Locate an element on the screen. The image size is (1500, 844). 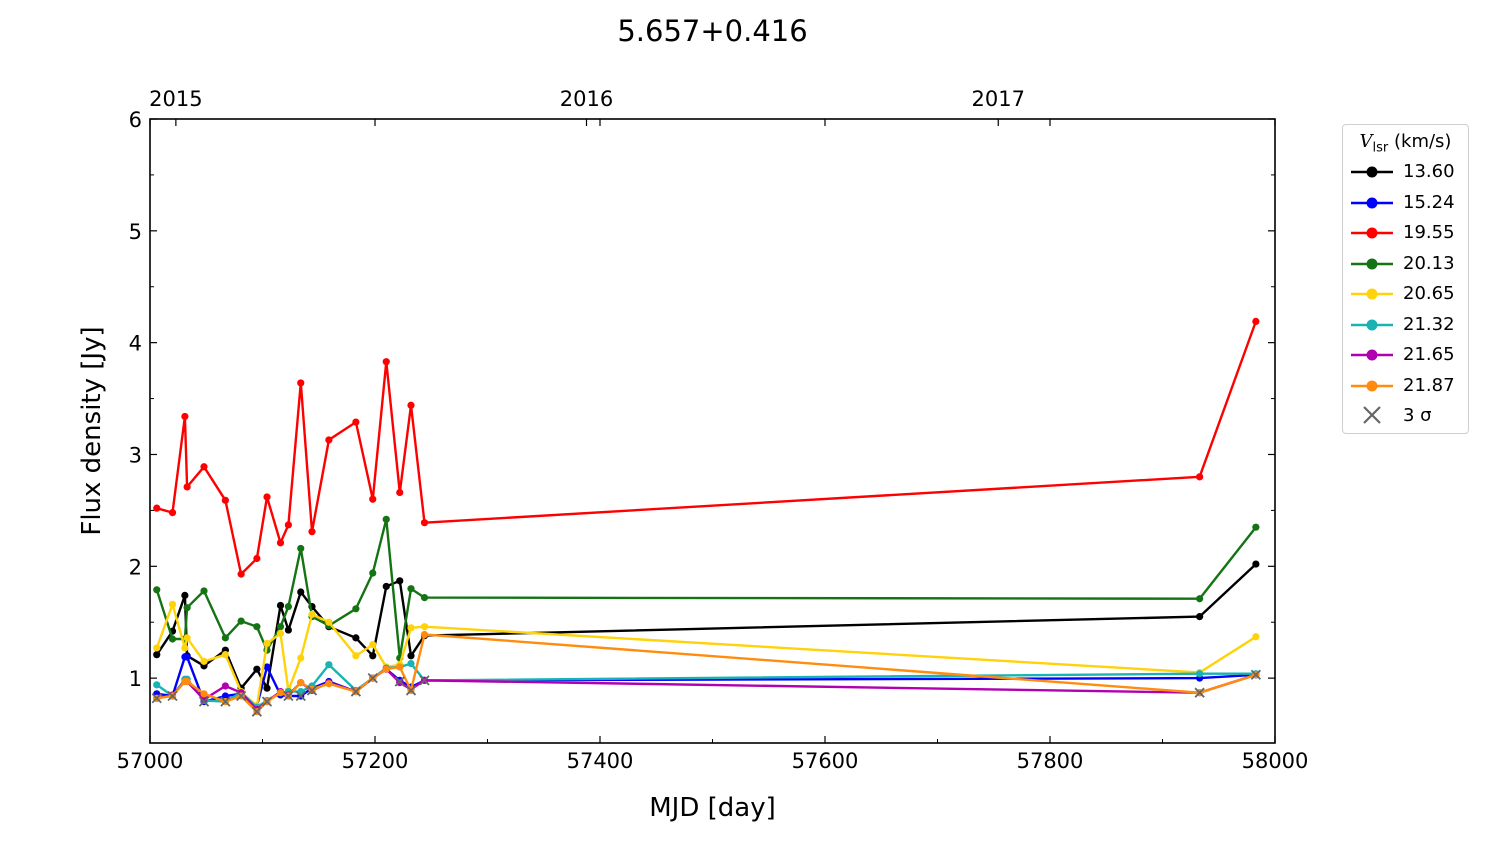
series-13.60 is located at coordinates (706, 626).